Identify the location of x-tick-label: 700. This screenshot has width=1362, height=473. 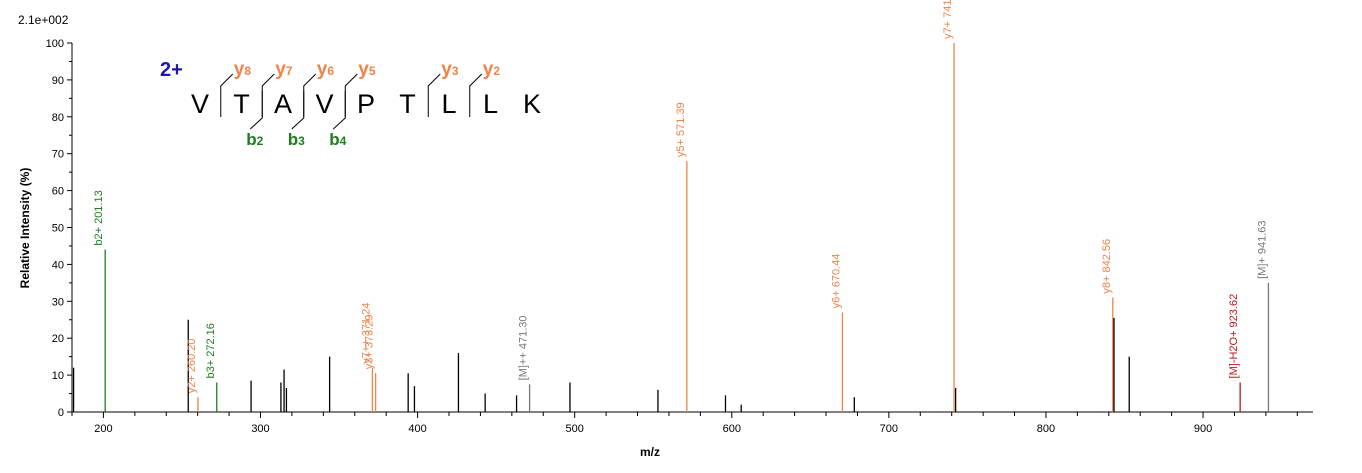
(889, 429).